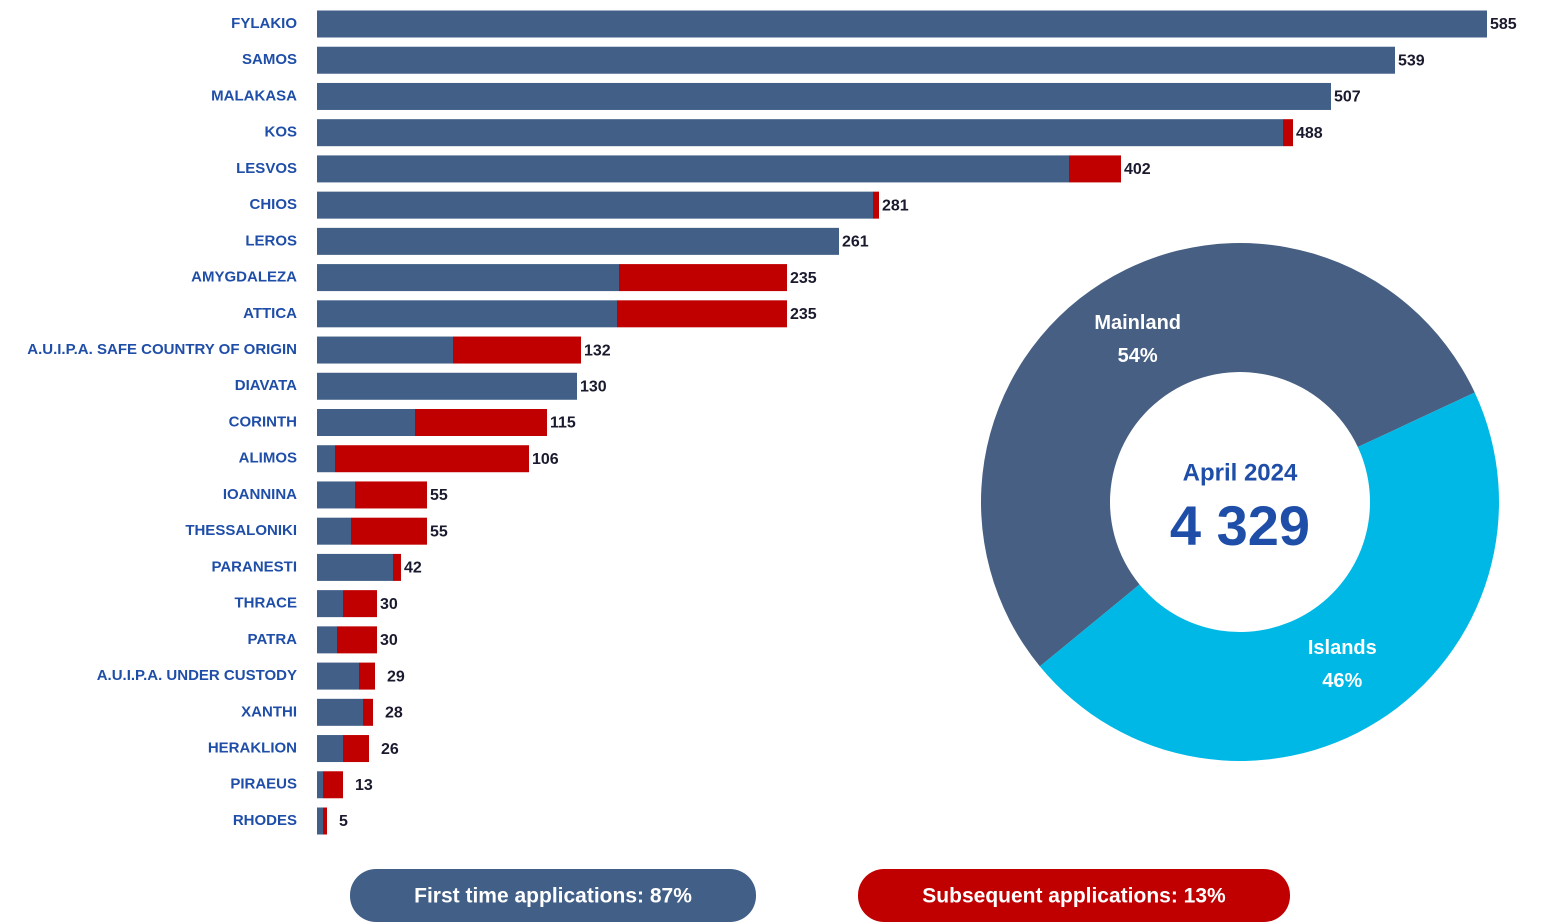 The height and width of the screenshot is (922, 1546). What do you see at coordinates (252, 748) in the screenshot?
I see `category-label: HERAKLION` at bounding box center [252, 748].